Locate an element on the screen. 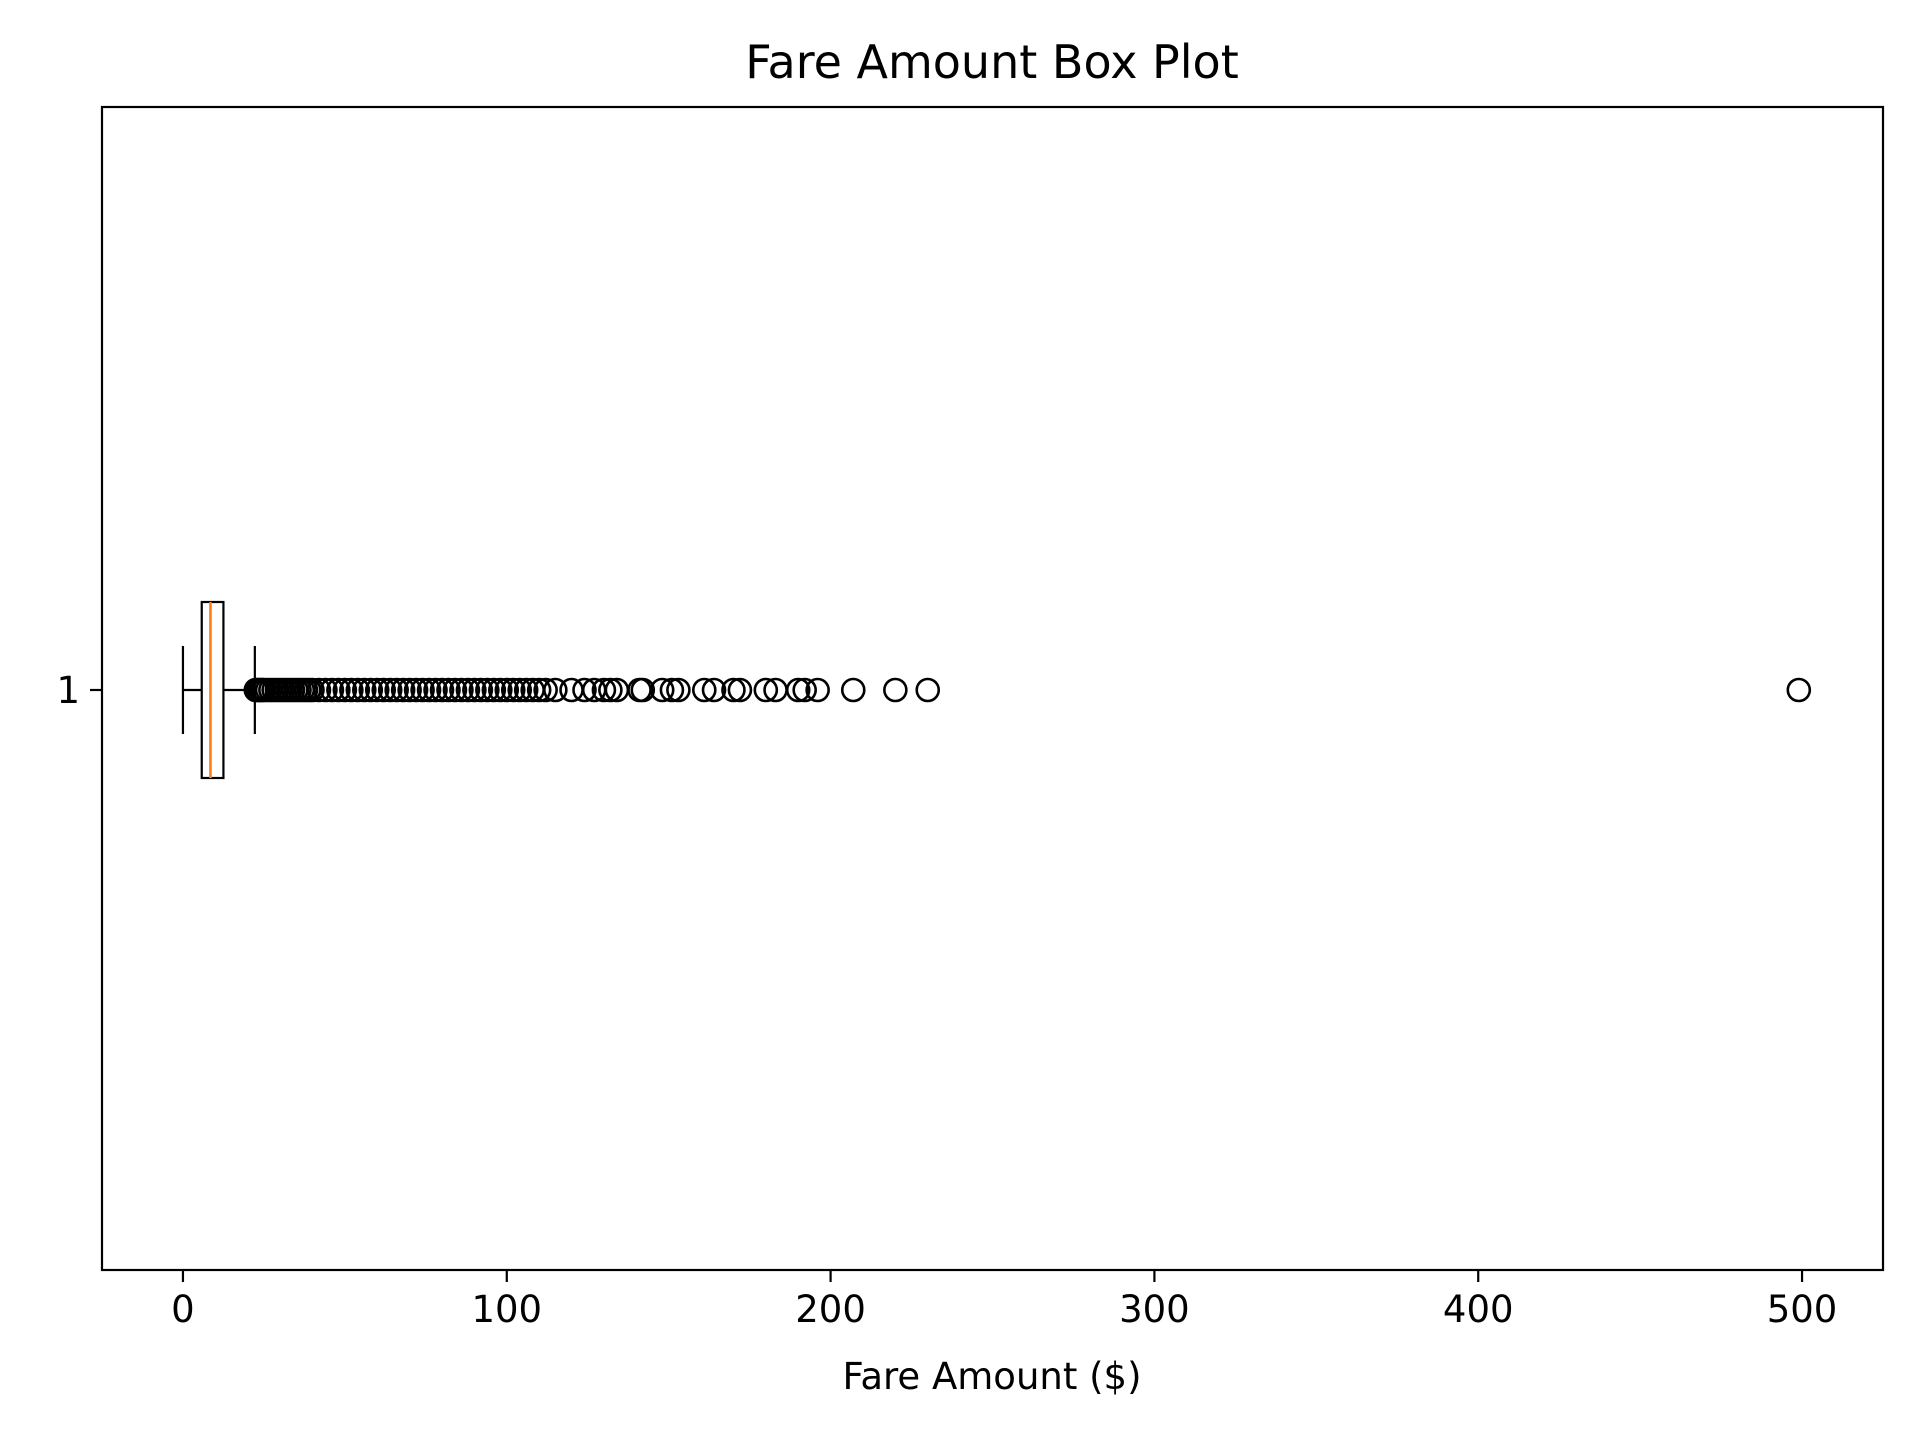 The image size is (1920, 1440). x-tick-label: 100 is located at coordinates (506, 1309).